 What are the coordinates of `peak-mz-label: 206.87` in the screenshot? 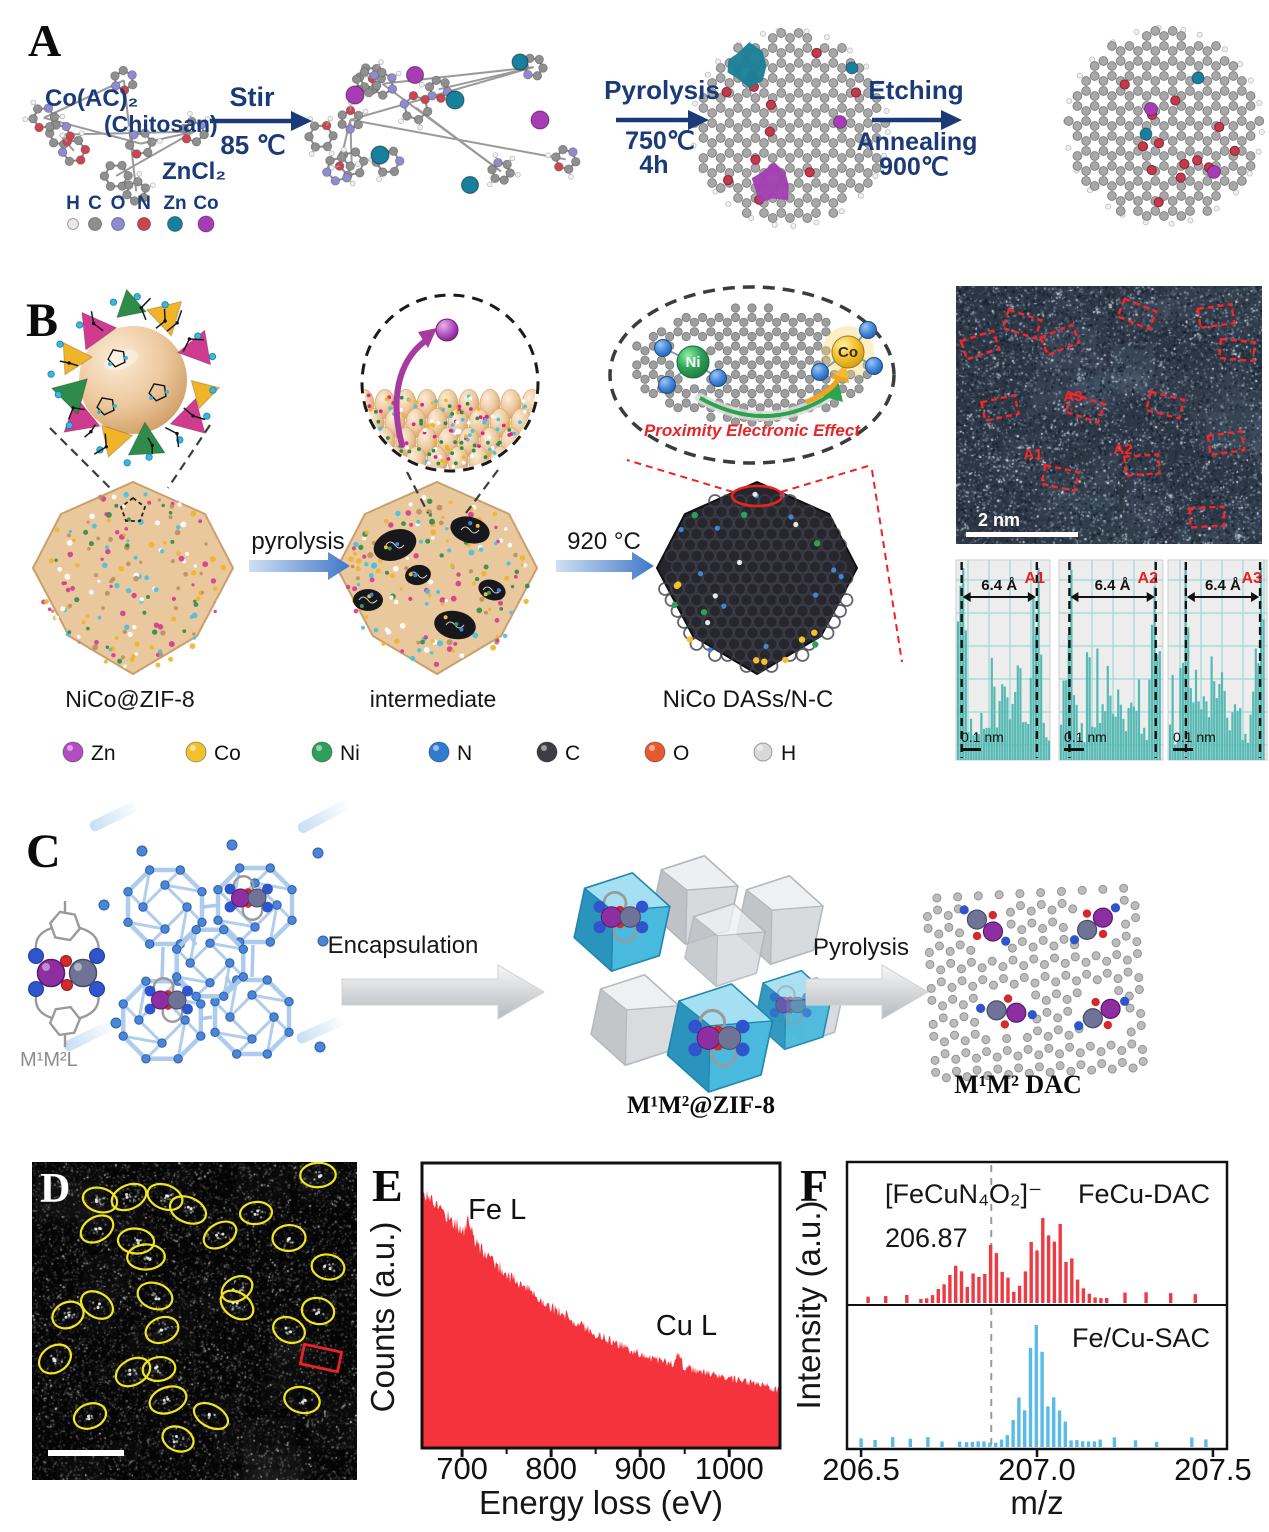 It's located at (926, 1238).